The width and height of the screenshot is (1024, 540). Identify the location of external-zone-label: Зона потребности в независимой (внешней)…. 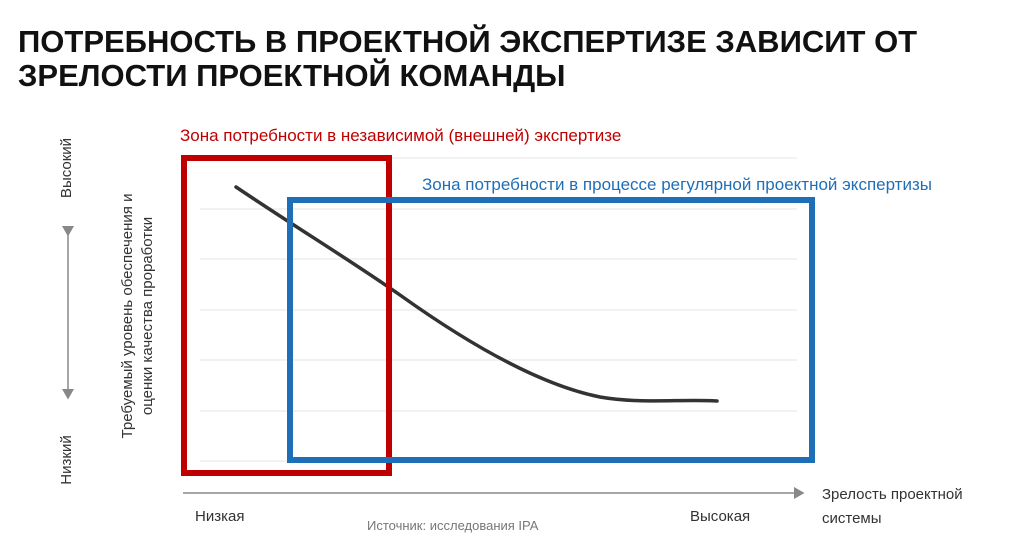
(400, 135).